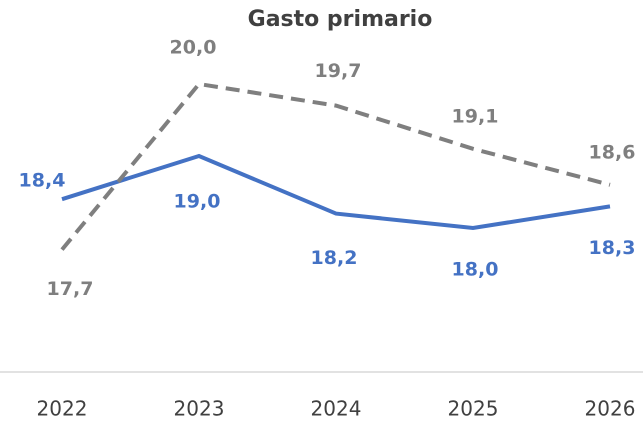 The height and width of the screenshot is (430, 643). I want to click on data-label: 18,3, so click(612, 248).